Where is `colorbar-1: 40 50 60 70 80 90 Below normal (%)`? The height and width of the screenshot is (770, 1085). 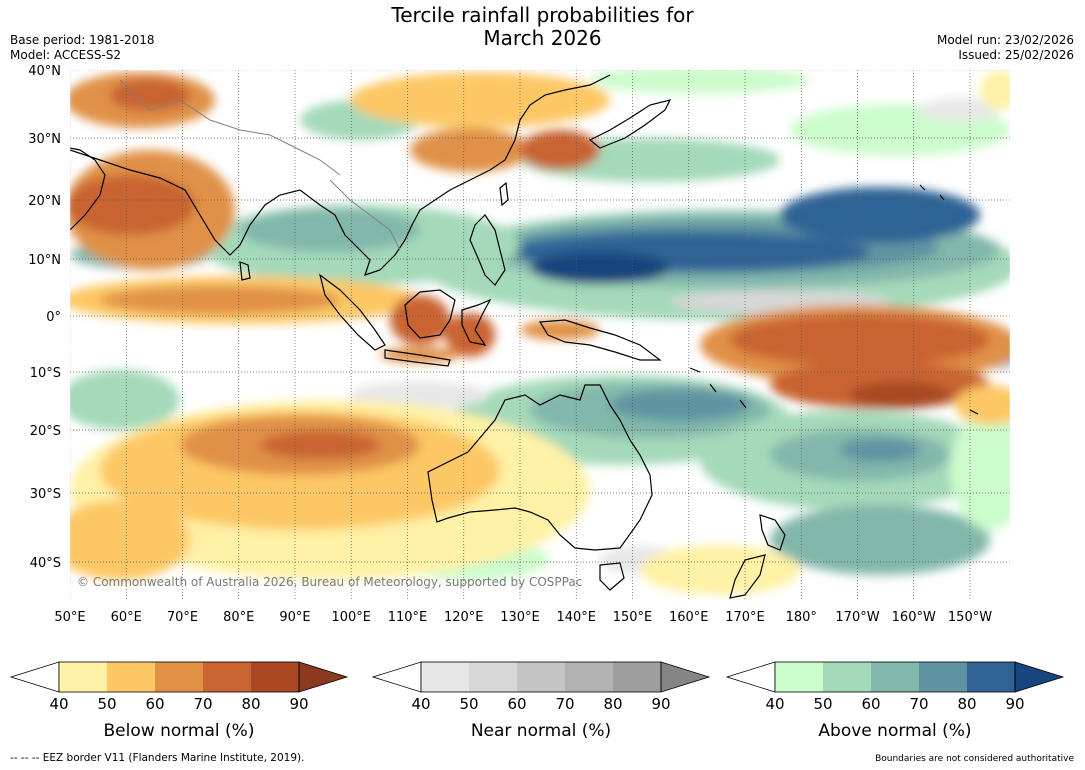
colorbar-1: 40 50 60 70 80 90 Below normal (%) is located at coordinates (179, 701).